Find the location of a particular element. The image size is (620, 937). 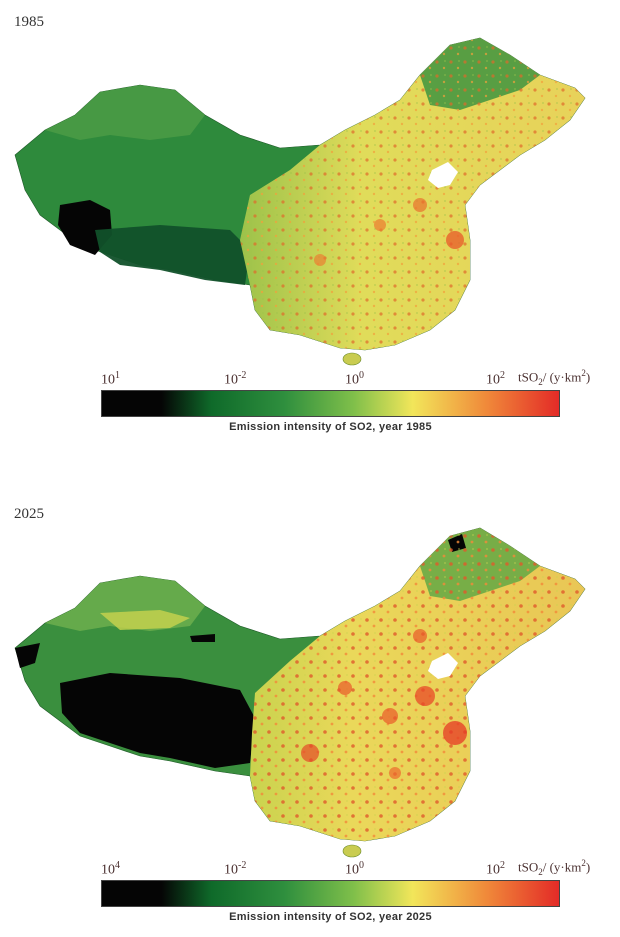

tick-label-1: 10¹ is located at coordinates (110, 379).